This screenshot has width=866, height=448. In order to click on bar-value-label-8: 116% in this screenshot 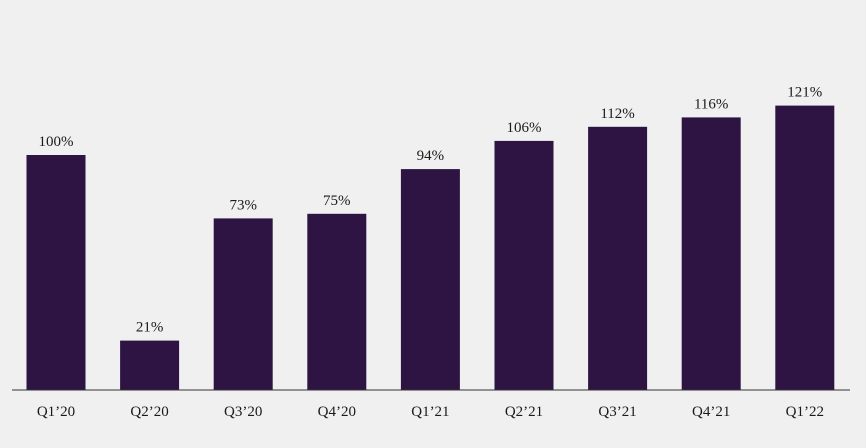, I will do `click(711, 104)`.